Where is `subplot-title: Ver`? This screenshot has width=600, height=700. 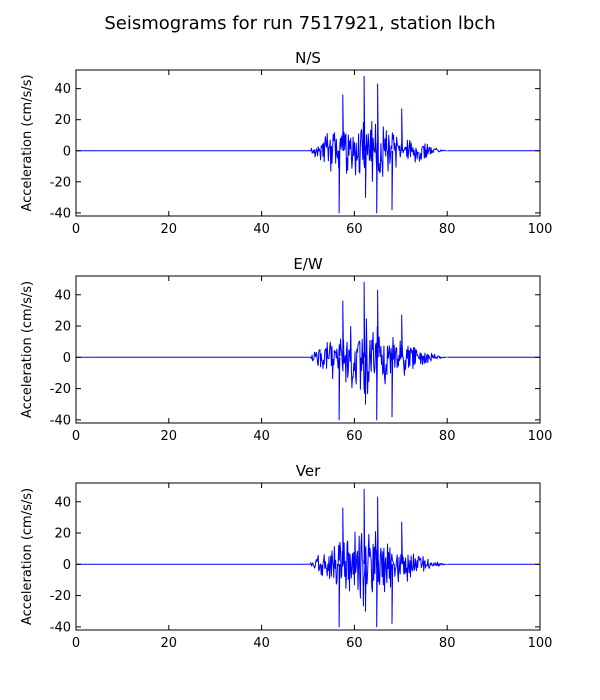 subplot-title: Ver is located at coordinates (308, 471).